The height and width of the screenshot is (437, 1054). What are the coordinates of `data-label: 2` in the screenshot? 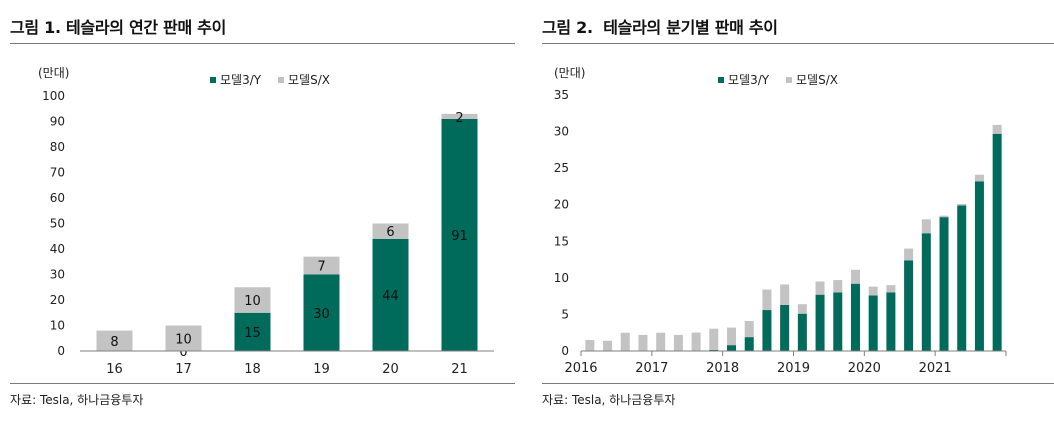 It's located at (459, 118).